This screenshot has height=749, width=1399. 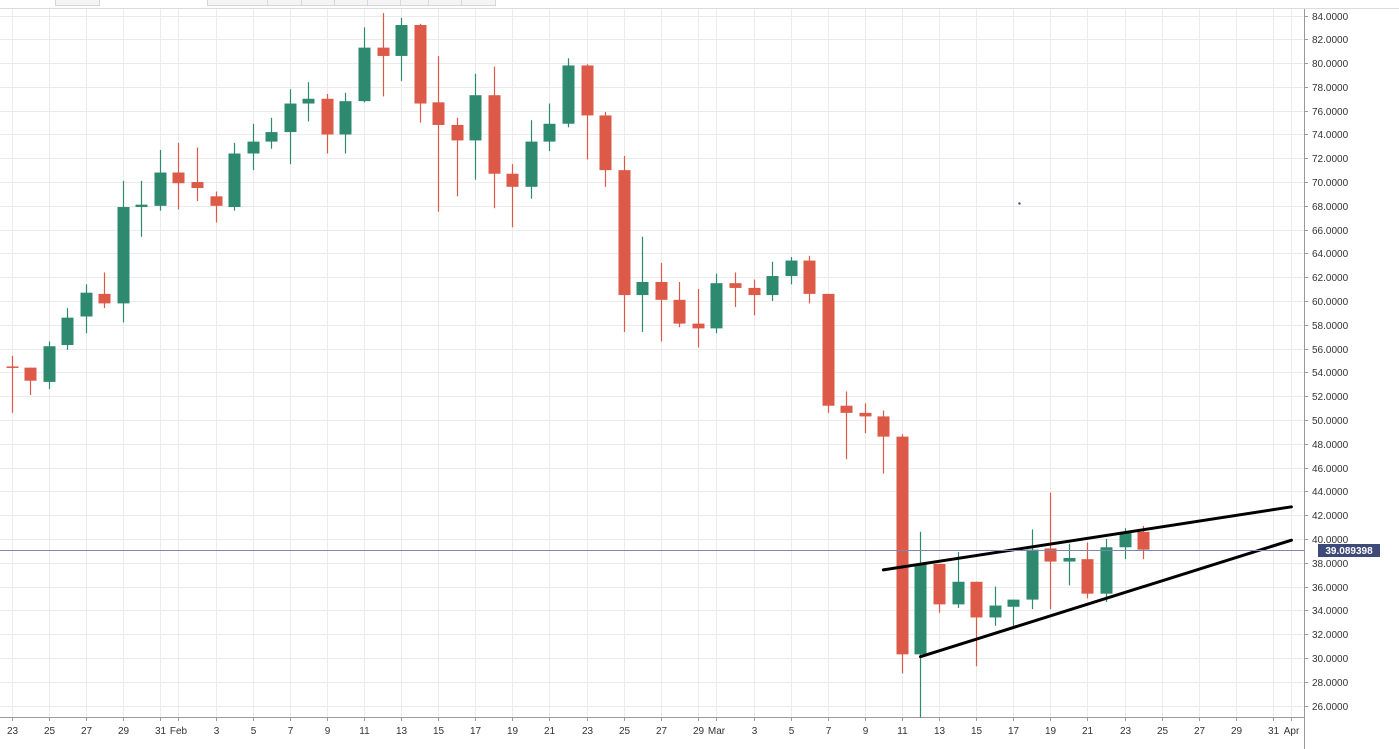 I want to click on y-tick-label: 46.0000, so click(x=1330, y=469).